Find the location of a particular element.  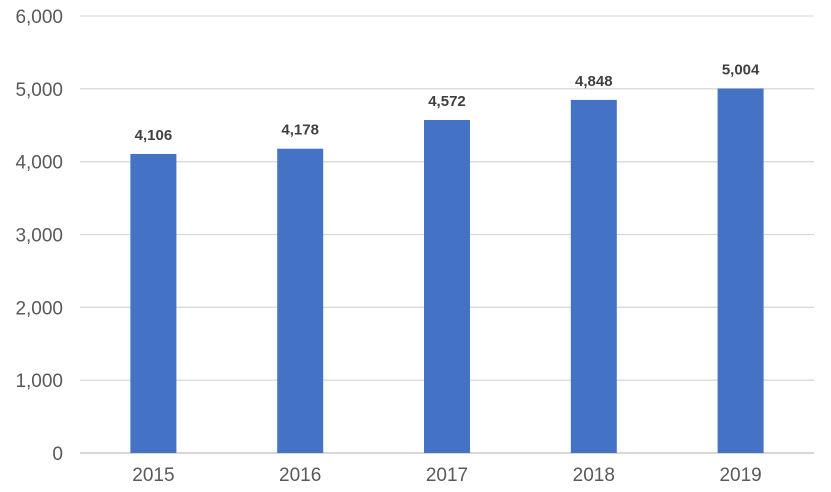

data-label: 4,848 is located at coordinates (594, 81).